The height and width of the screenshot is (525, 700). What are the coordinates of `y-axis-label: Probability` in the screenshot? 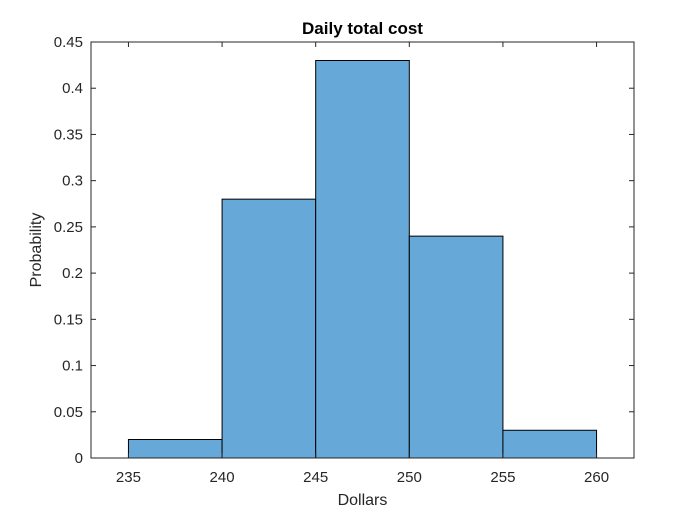 It's located at (36, 250).